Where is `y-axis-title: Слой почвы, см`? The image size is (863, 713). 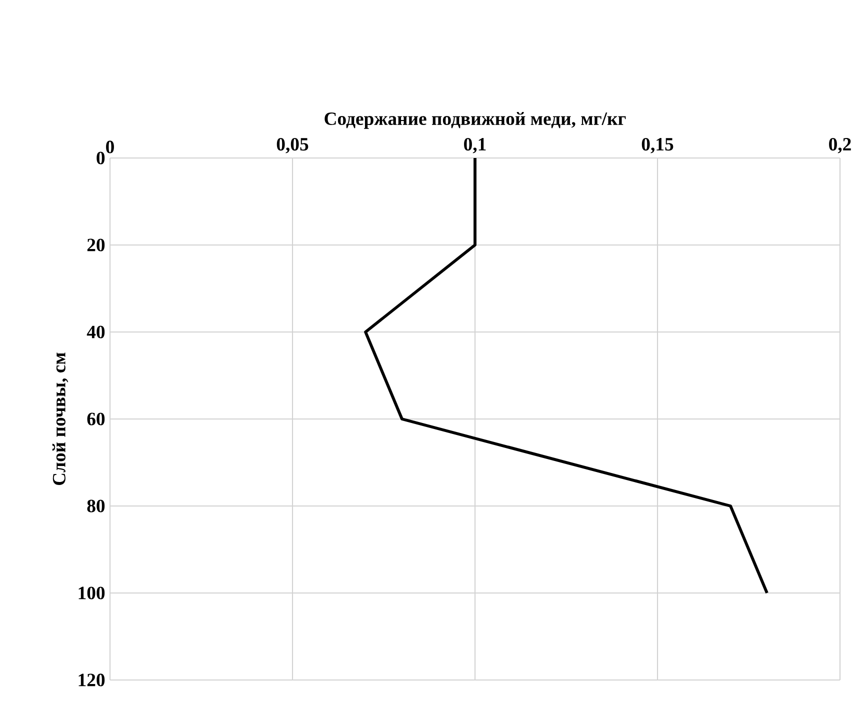
y-axis-title: Слой почвы, см is located at coordinates (60, 418).